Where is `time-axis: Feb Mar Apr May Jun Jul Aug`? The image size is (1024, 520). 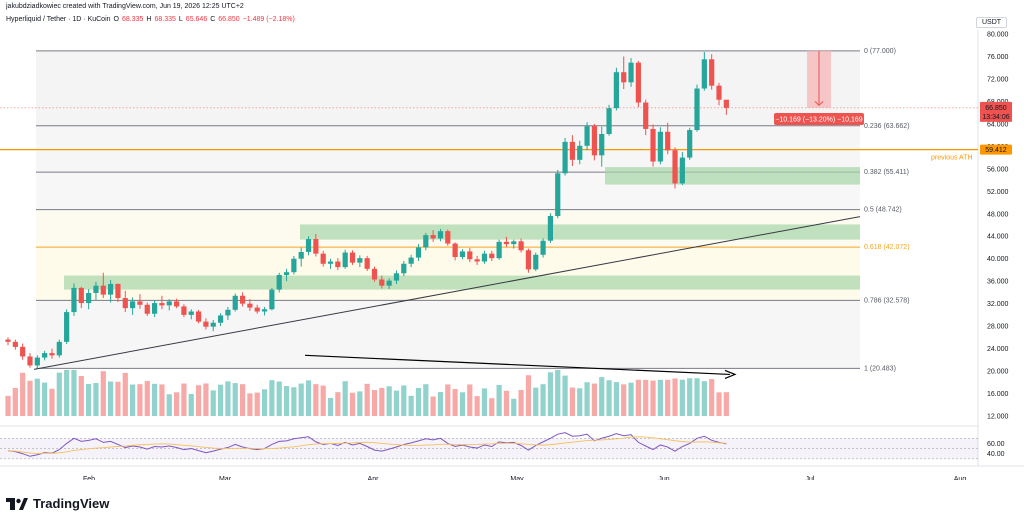
time-axis: Feb Mar Apr May Jun Jul Aug is located at coordinates (524, 478).